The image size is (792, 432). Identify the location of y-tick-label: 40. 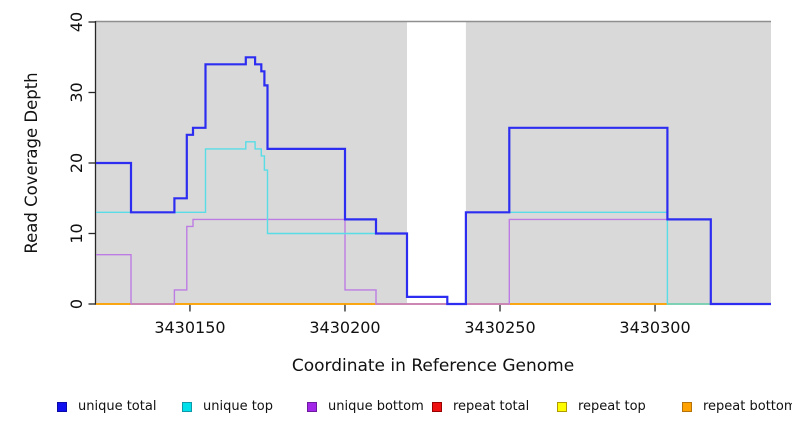
(76, 22).